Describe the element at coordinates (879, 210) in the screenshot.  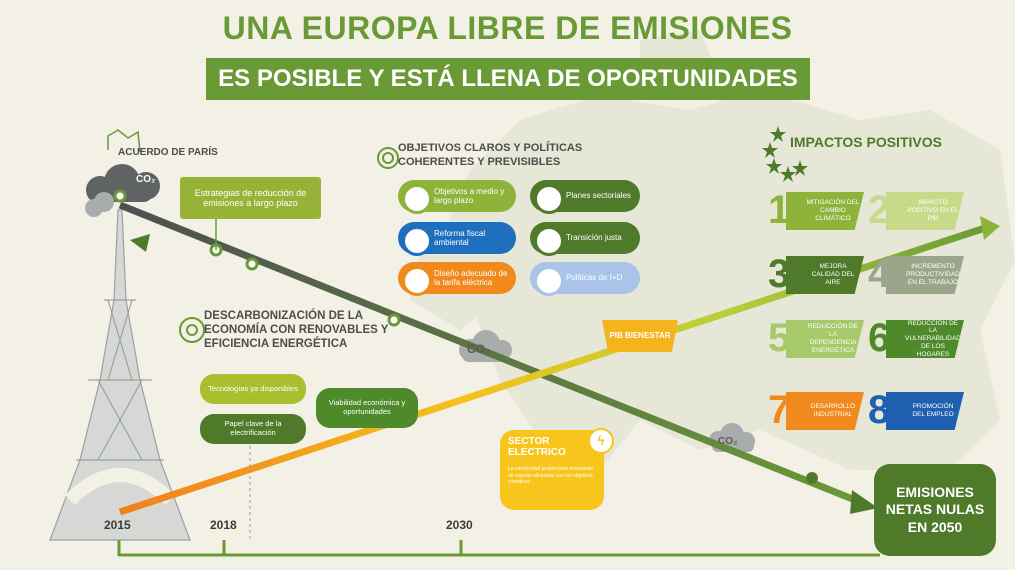
I see `impact-number: 2` at that location.